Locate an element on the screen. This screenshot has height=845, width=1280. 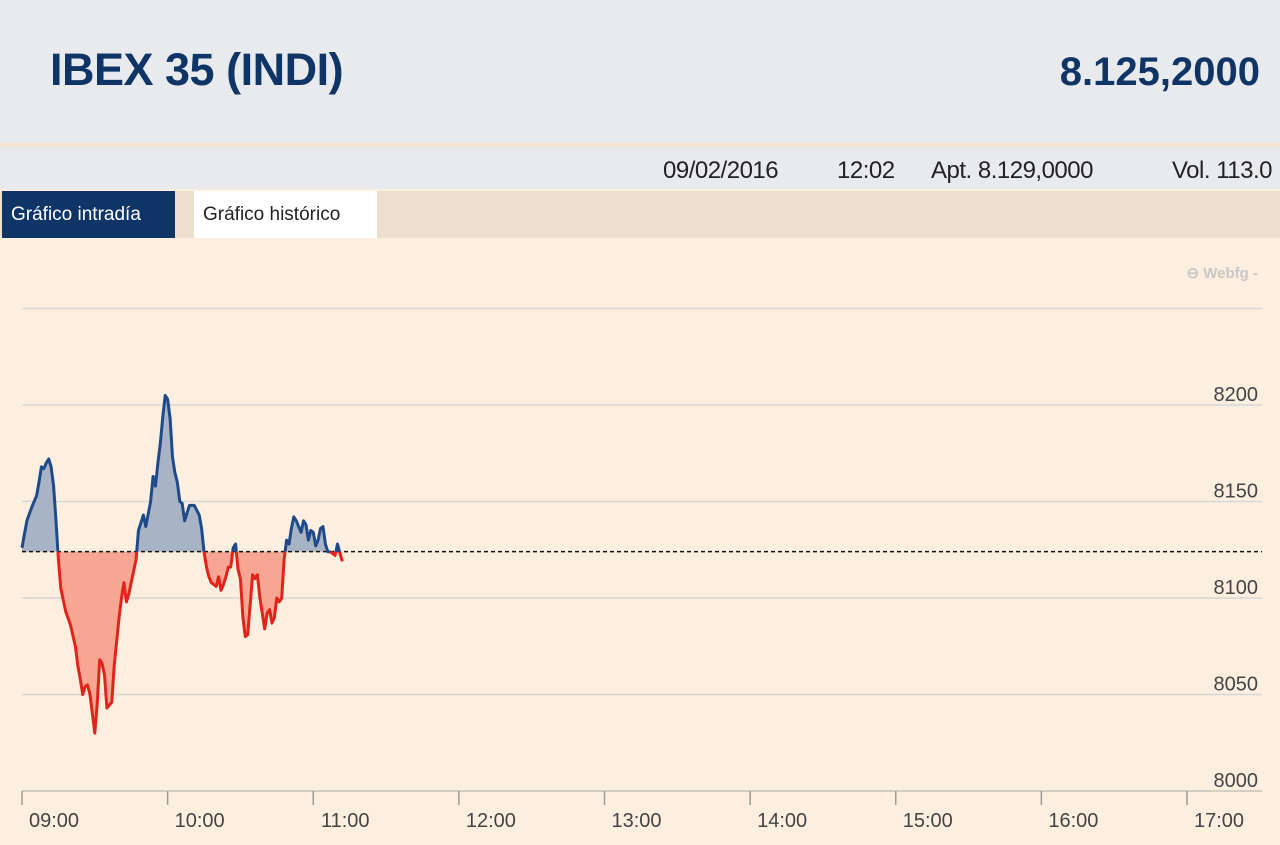
y-tick-label: 8000 is located at coordinates (1236, 781).